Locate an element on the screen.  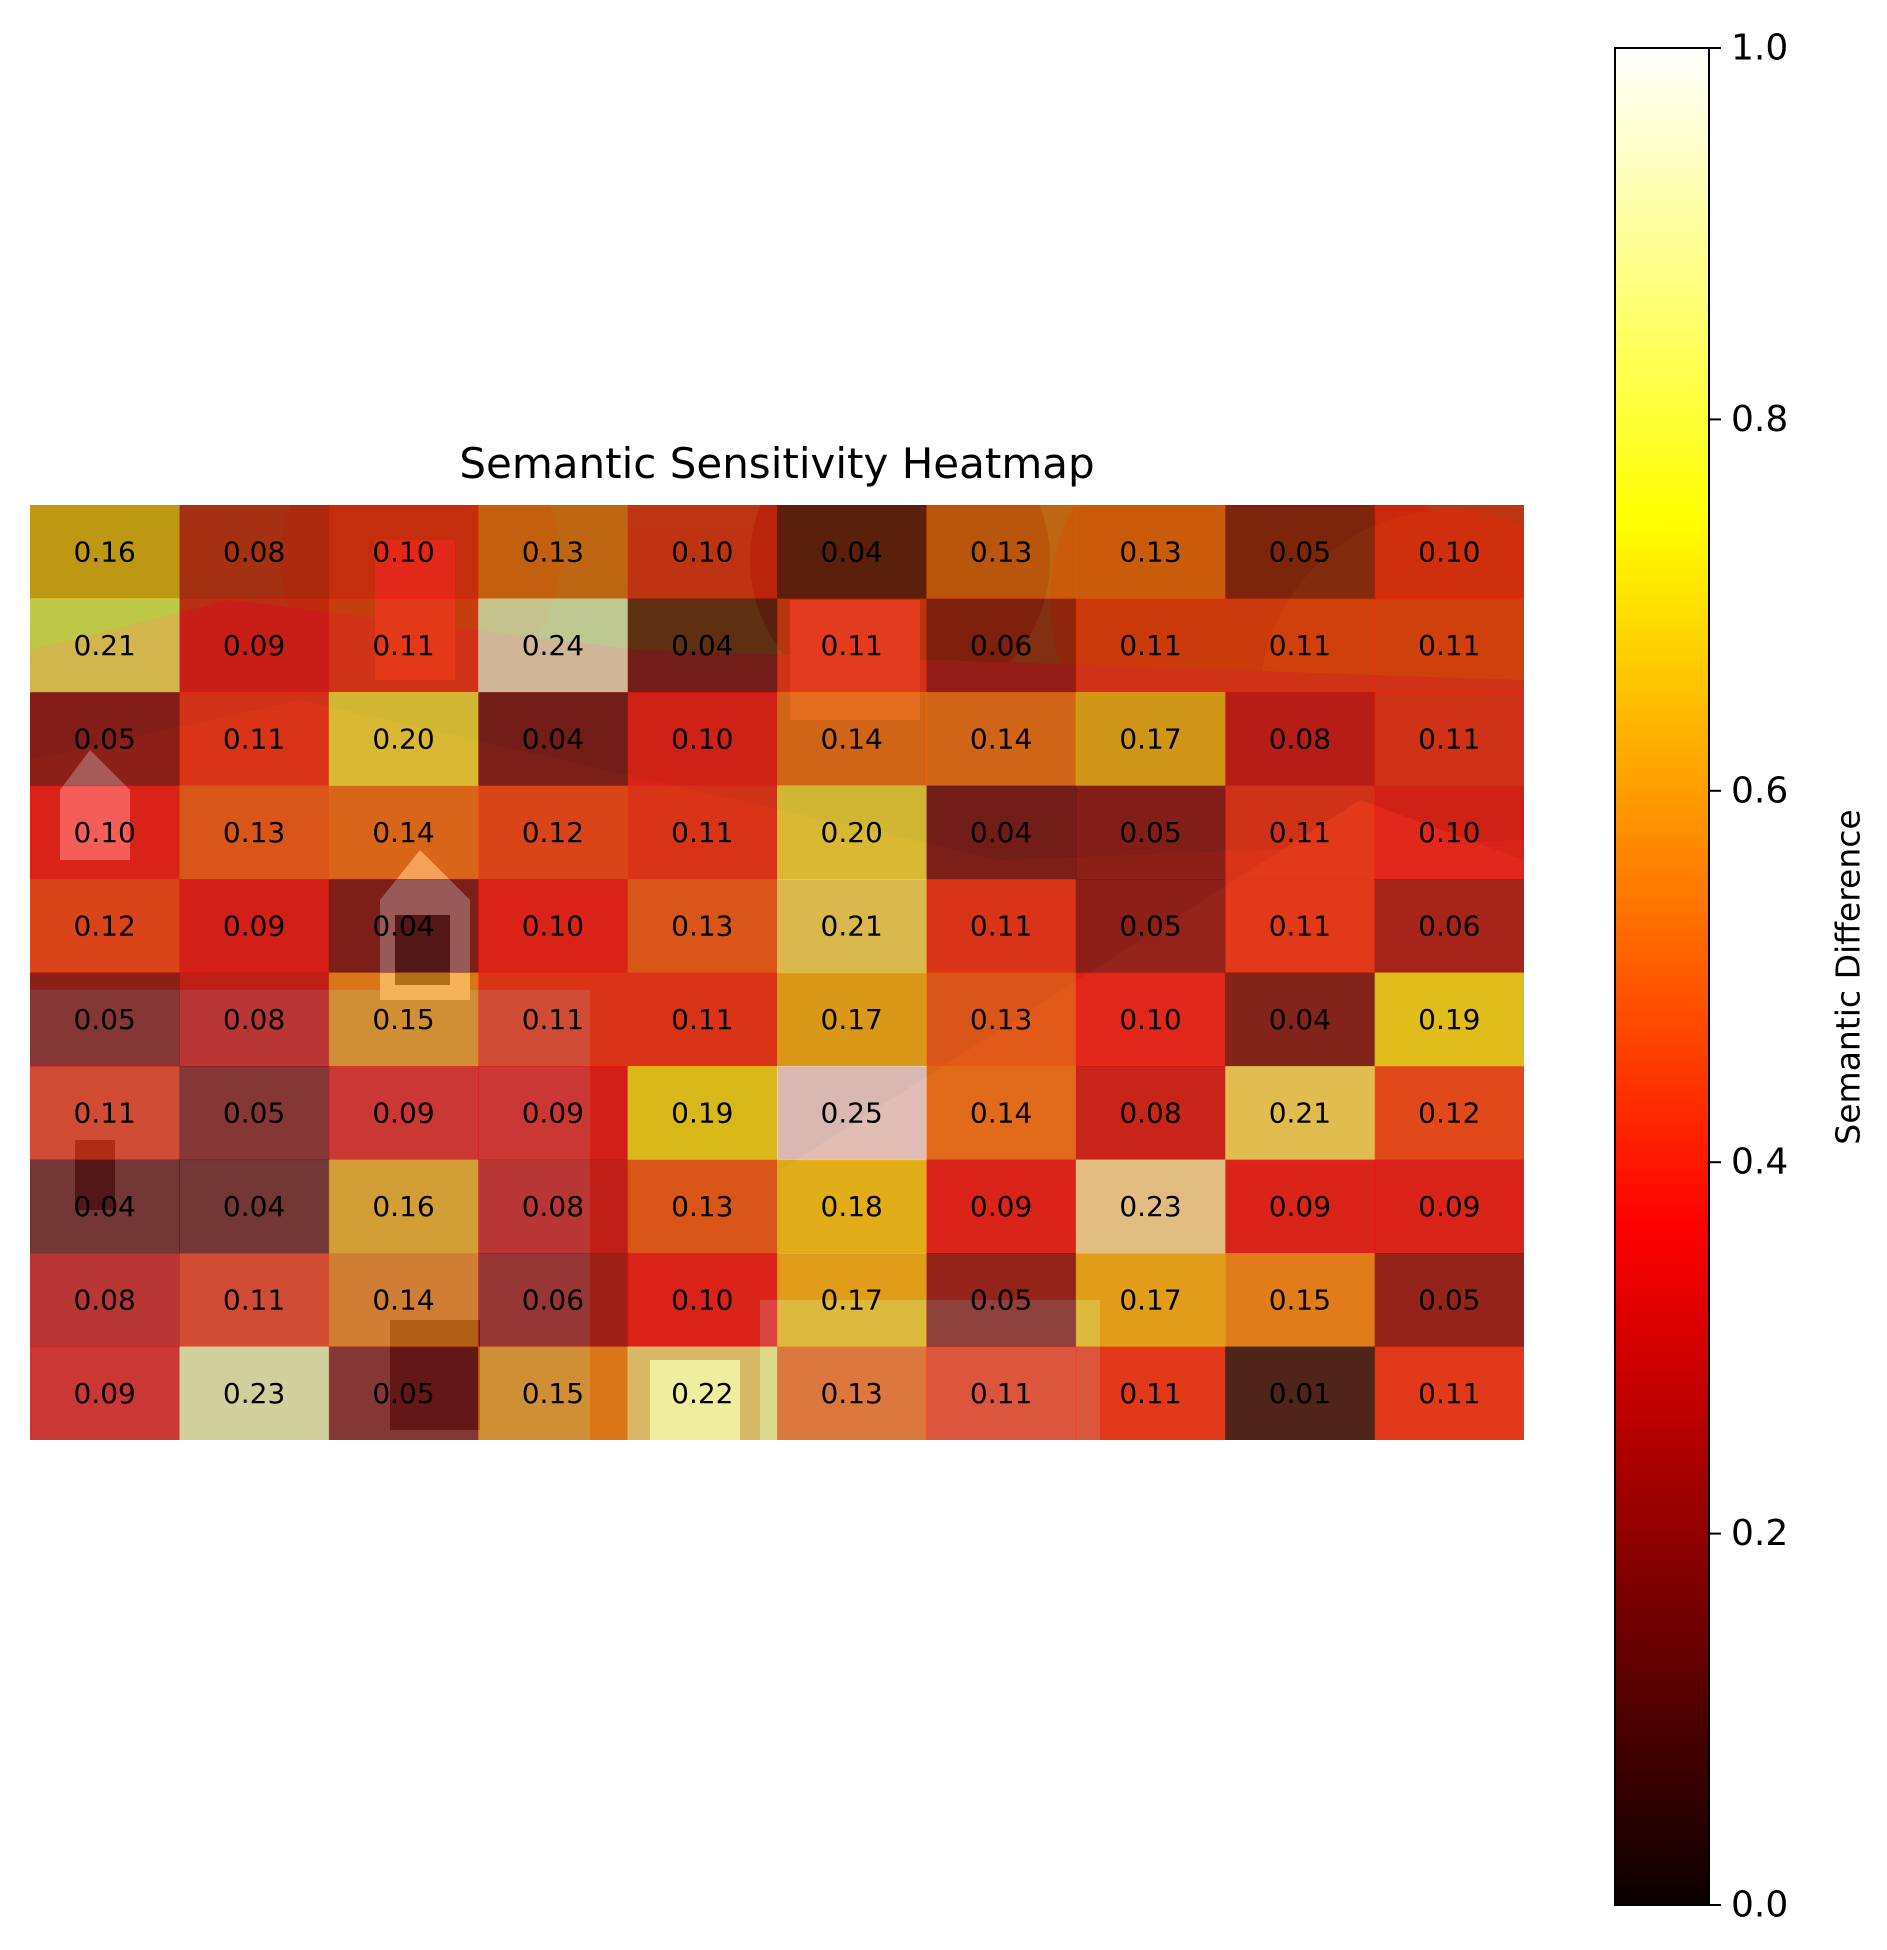
heatmap-cell-label: 0.19 is located at coordinates (1449, 1019).